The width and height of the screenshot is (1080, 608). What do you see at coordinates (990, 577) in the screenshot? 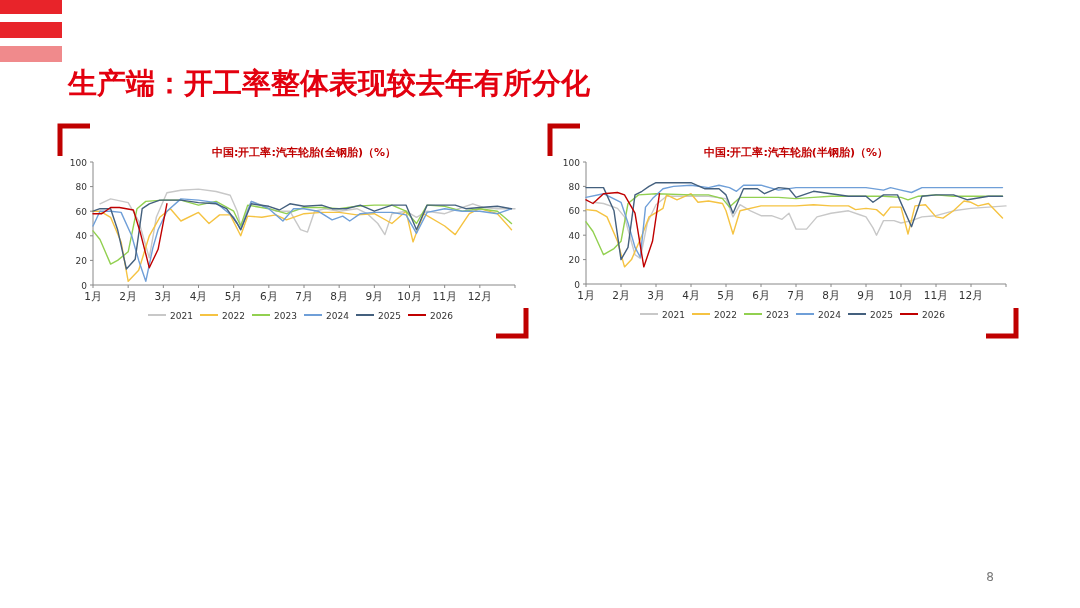
I see `text: 8` at bounding box center [990, 577].